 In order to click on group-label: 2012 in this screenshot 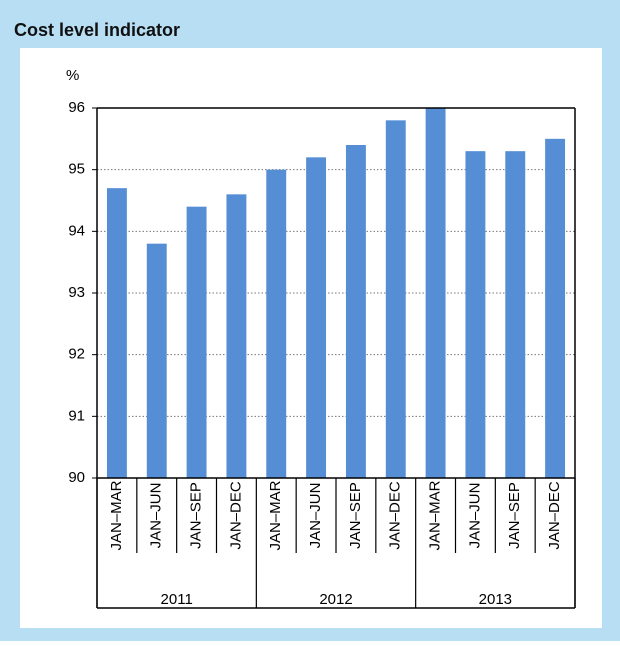, I will do `click(335, 599)`.